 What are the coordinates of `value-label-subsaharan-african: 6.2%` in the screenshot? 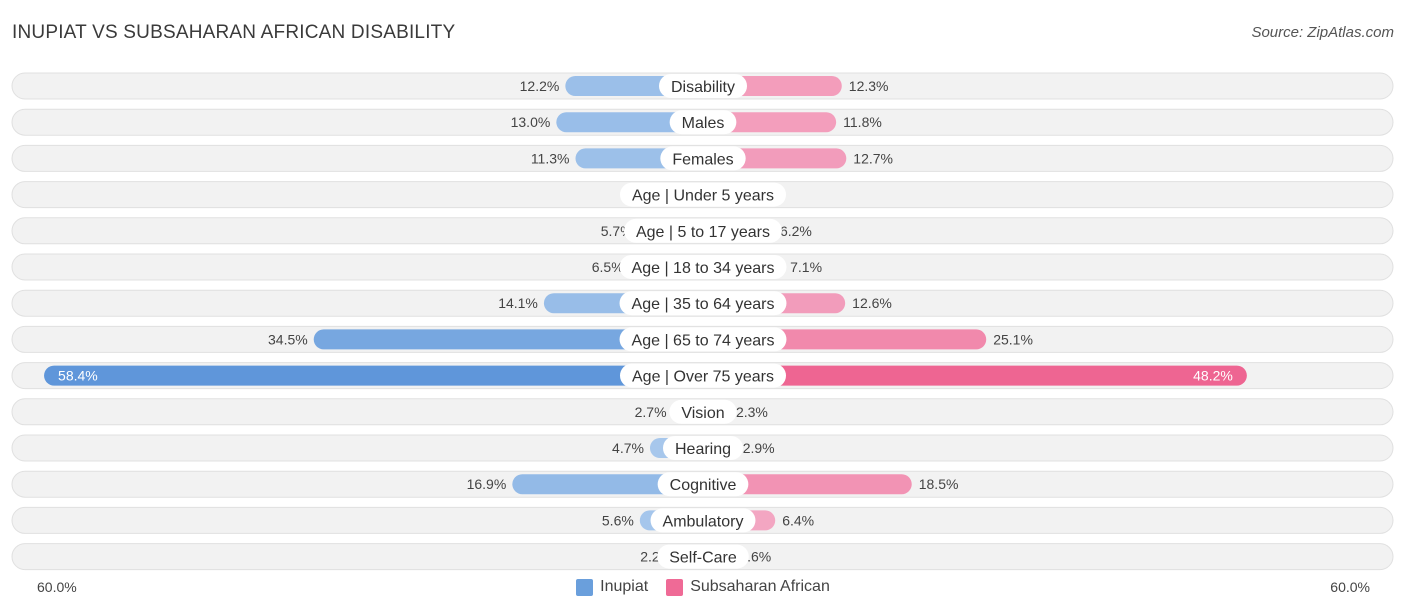 It's located at (796, 231).